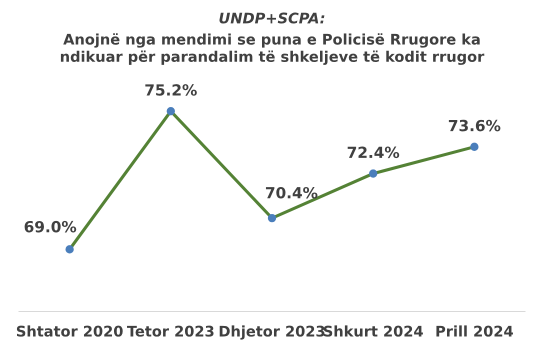  What do you see at coordinates (474, 126) in the screenshot?
I see `data-label: 73.6%` at bounding box center [474, 126].